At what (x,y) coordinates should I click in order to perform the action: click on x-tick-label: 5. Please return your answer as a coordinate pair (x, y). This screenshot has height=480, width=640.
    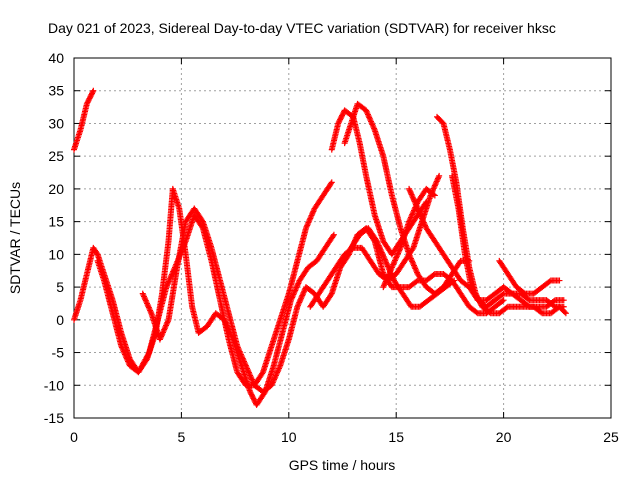
    Looking at the image, I should click on (182, 437).